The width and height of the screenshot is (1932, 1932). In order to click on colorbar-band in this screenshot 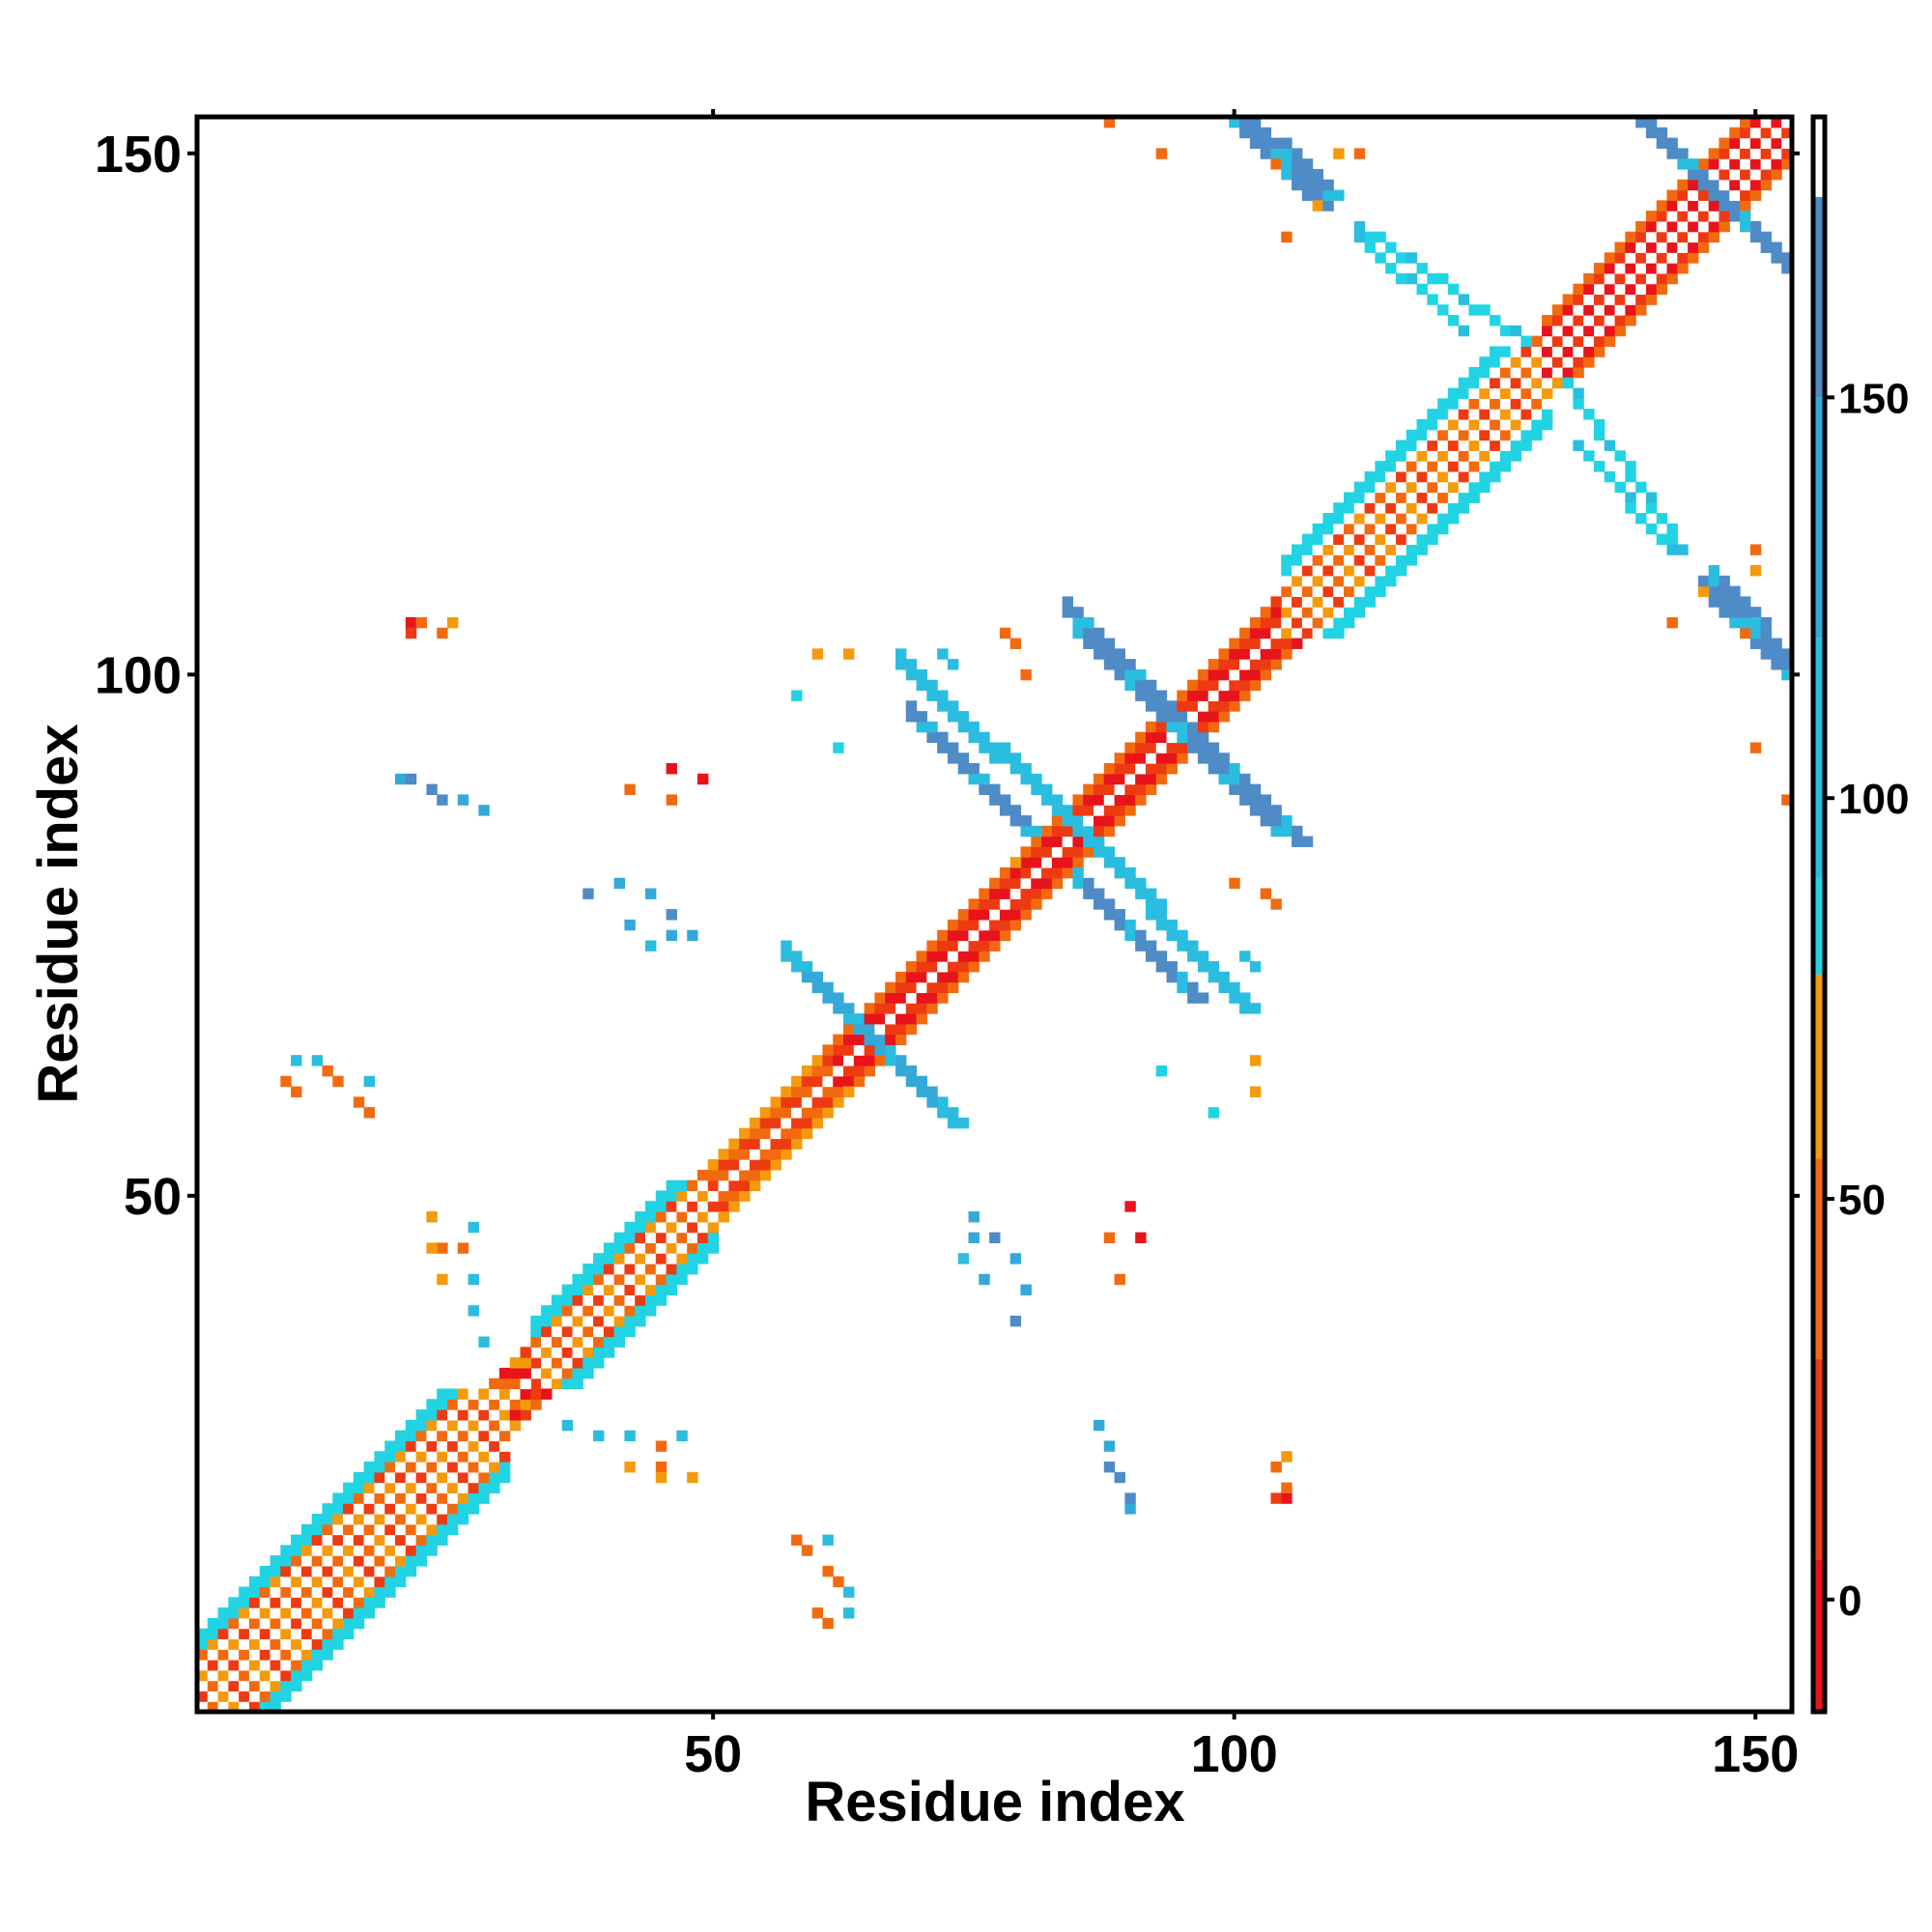, I will do `click(1819, 297)`.